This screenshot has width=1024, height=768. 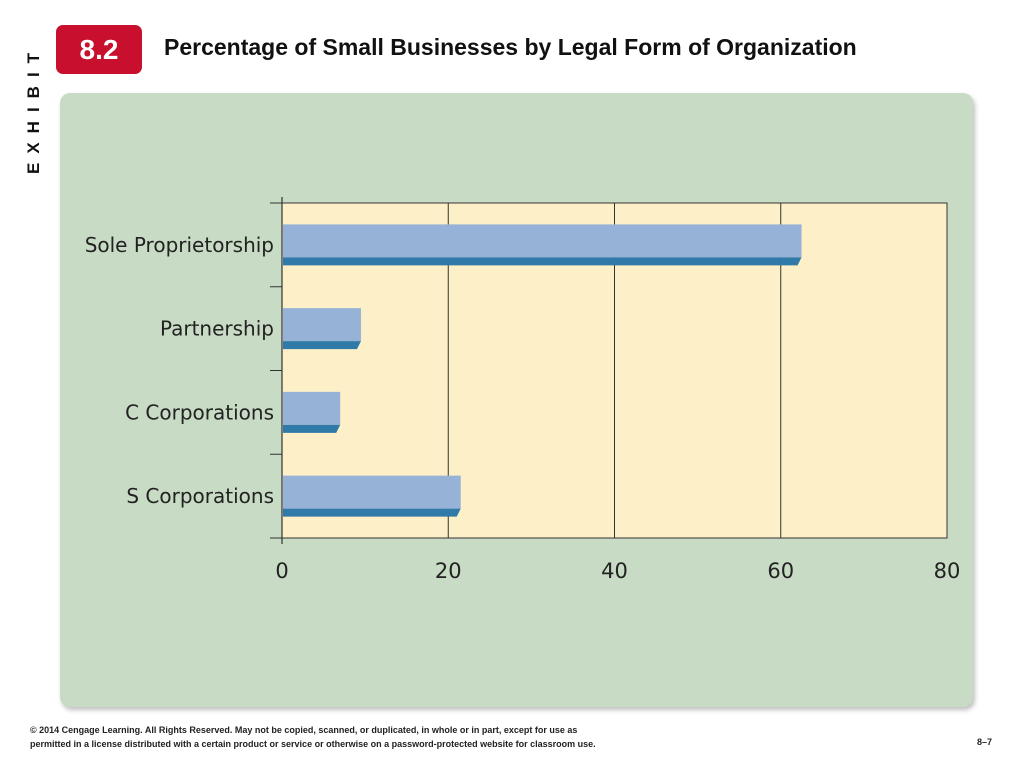 What do you see at coordinates (984, 742) in the screenshot?
I see `page-number: 8–7` at bounding box center [984, 742].